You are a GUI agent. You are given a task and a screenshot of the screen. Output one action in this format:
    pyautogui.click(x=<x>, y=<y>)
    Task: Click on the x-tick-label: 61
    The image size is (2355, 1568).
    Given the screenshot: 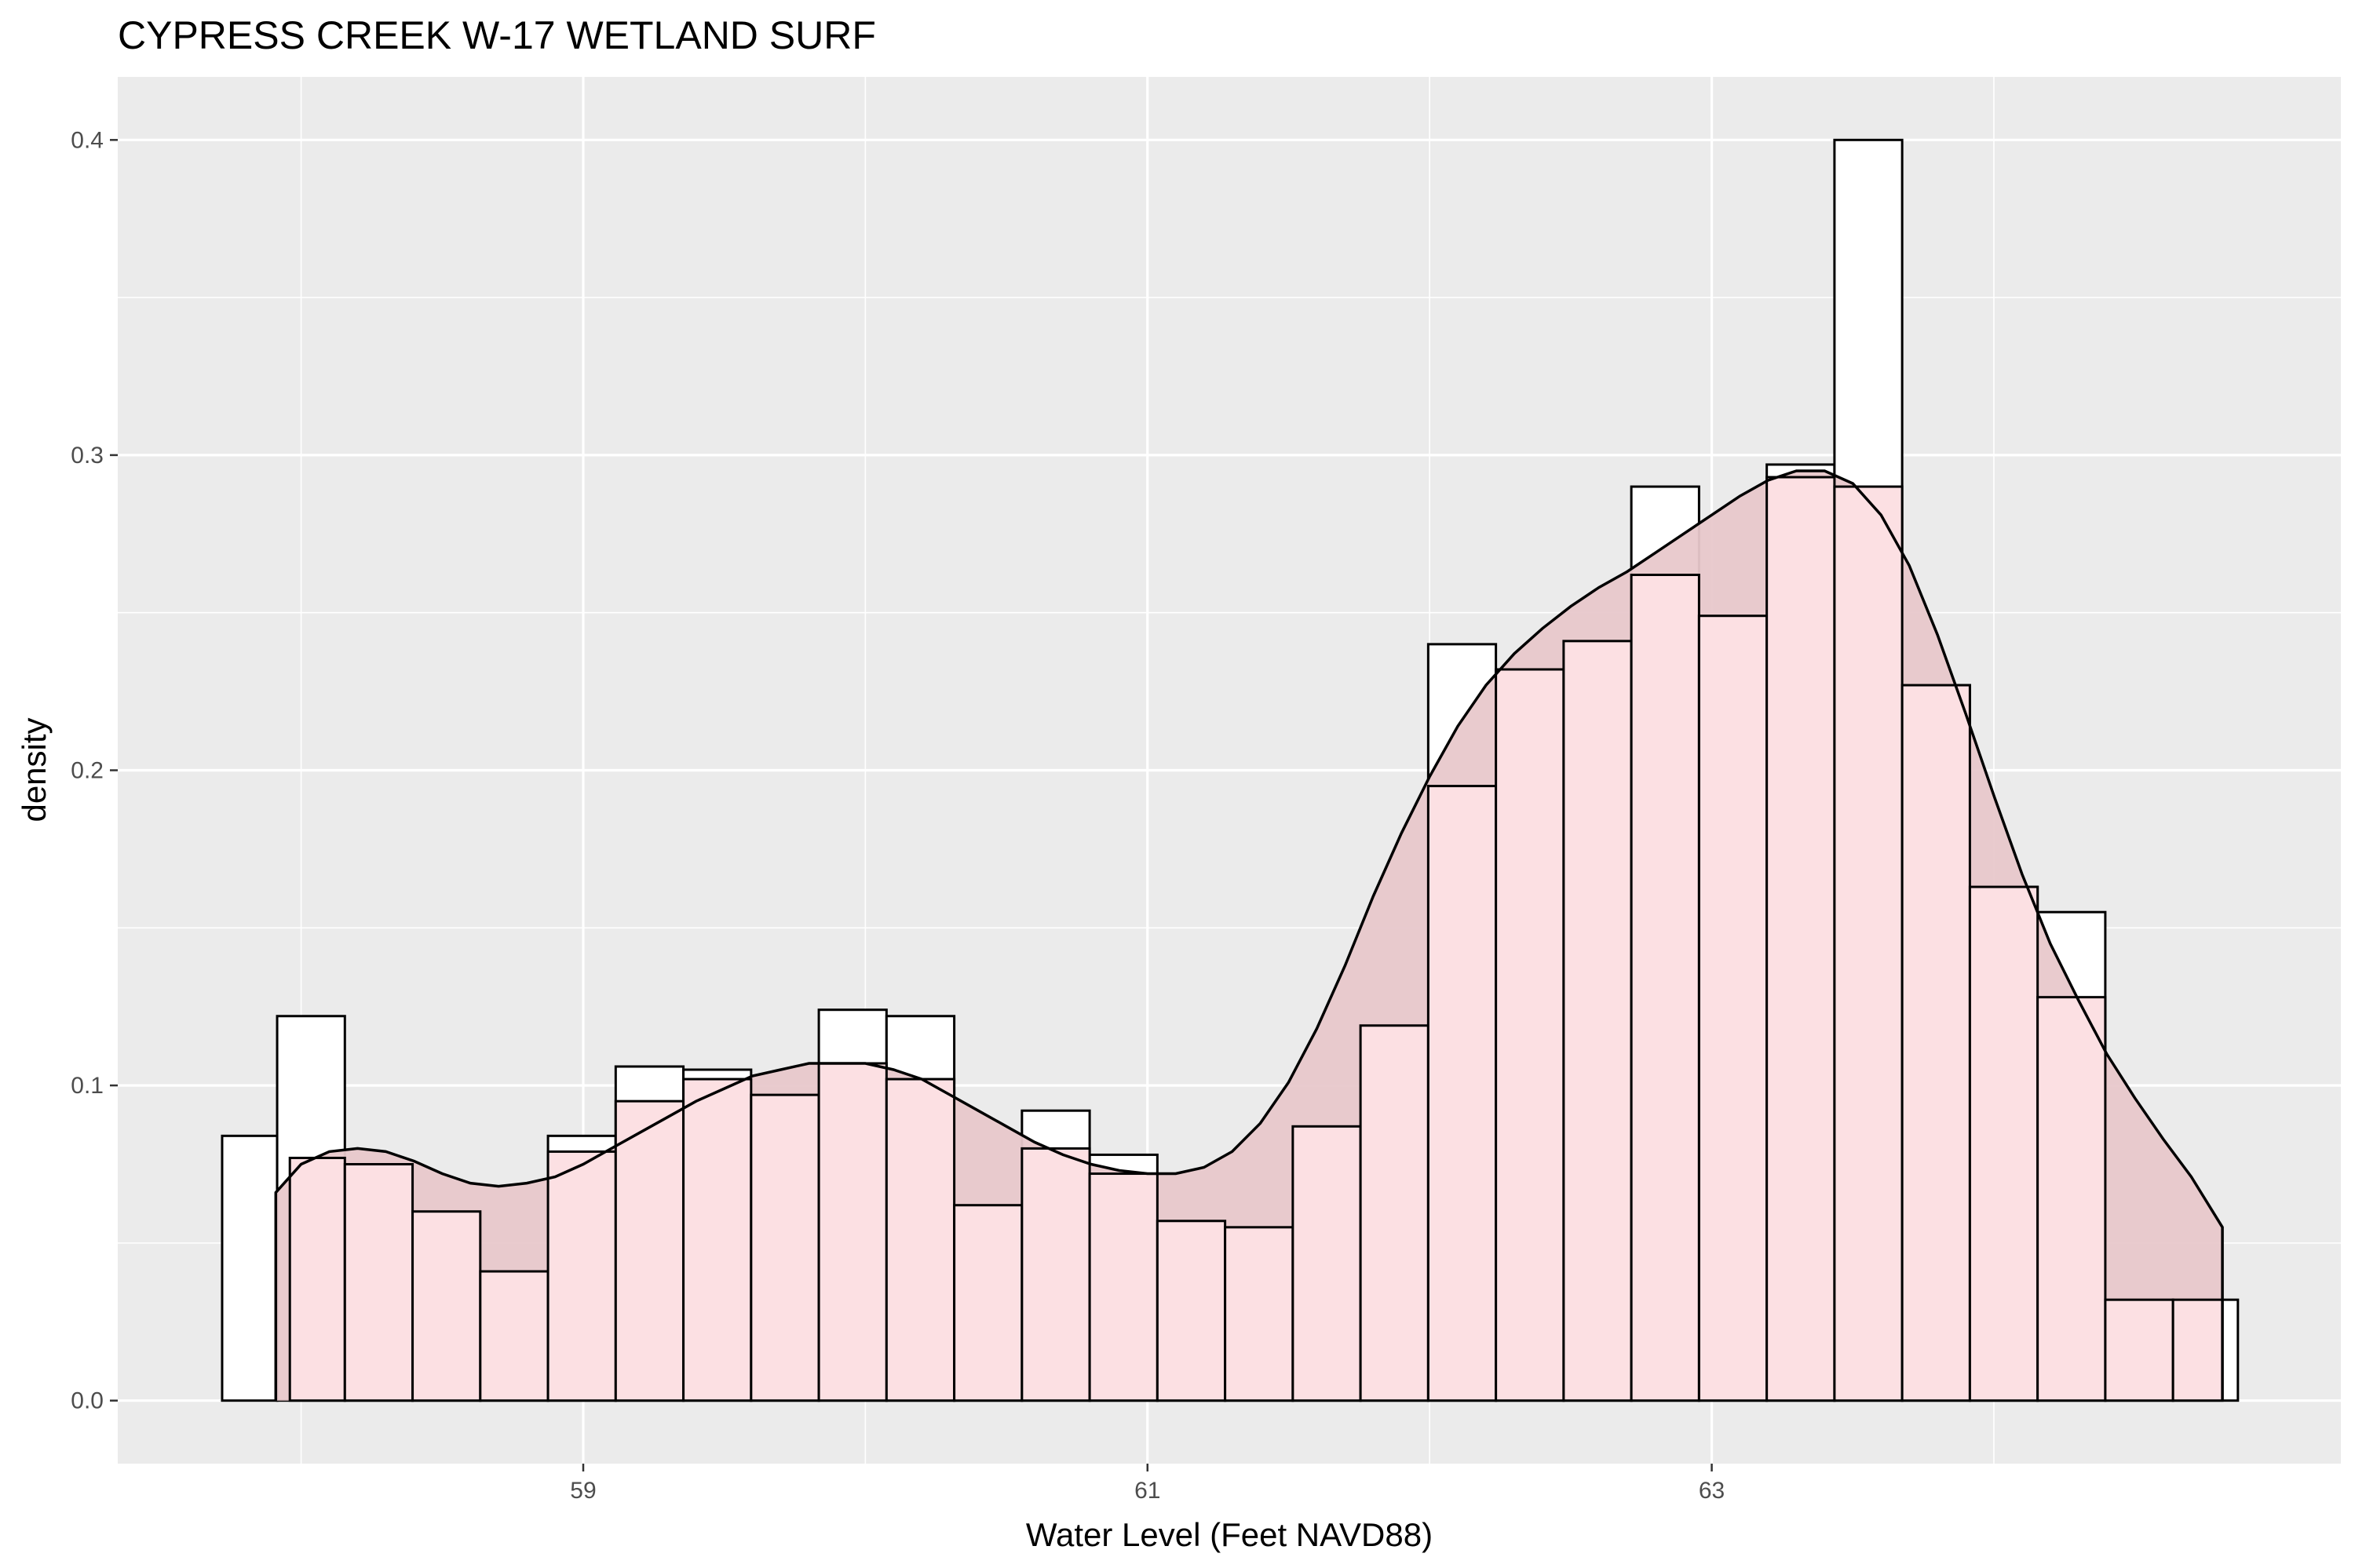 What is the action you would take?
    pyautogui.click(x=1147, y=1491)
    